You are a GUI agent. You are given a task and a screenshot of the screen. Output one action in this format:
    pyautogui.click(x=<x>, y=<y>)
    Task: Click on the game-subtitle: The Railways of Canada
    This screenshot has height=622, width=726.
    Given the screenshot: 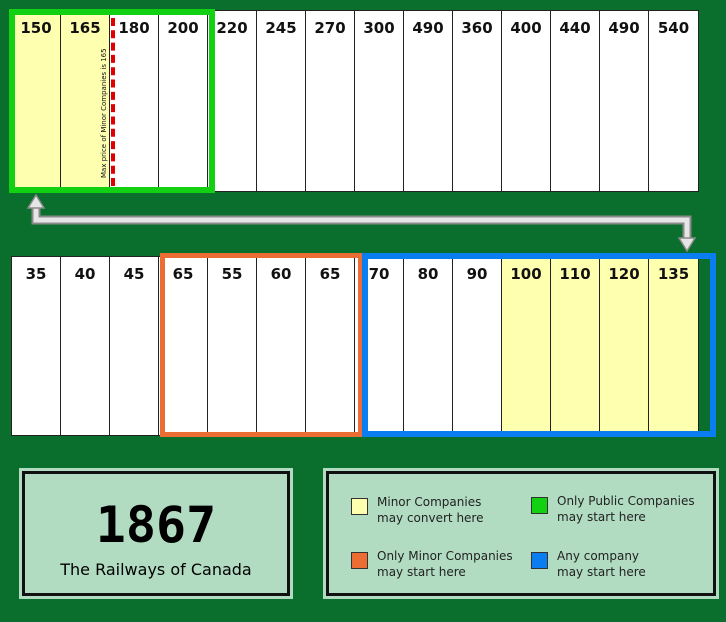 What is the action you would take?
    pyautogui.click(x=156, y=569)
    